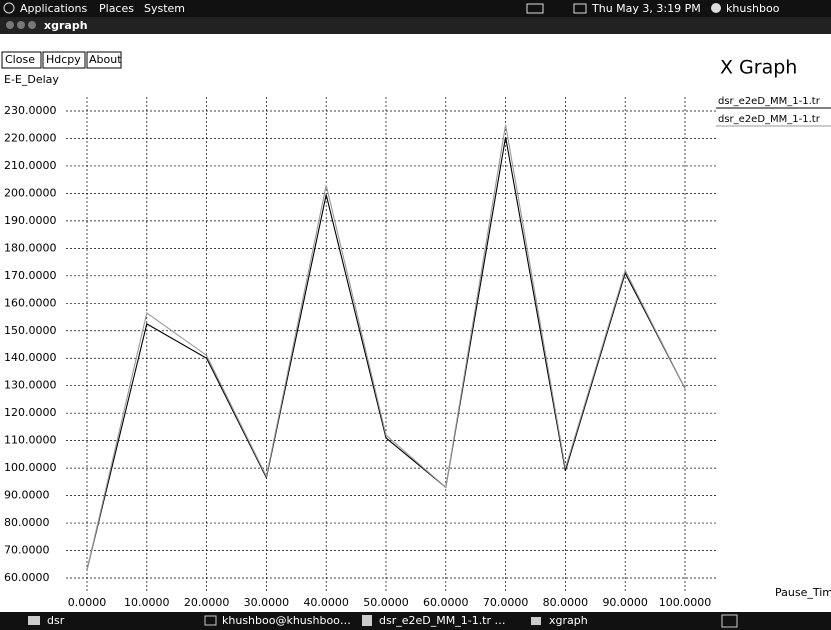  What do you see at coordinates (31, 79) in the screenshot?
I see `y-axis-label: E-E_Delay` at bounding box center [31, 79].